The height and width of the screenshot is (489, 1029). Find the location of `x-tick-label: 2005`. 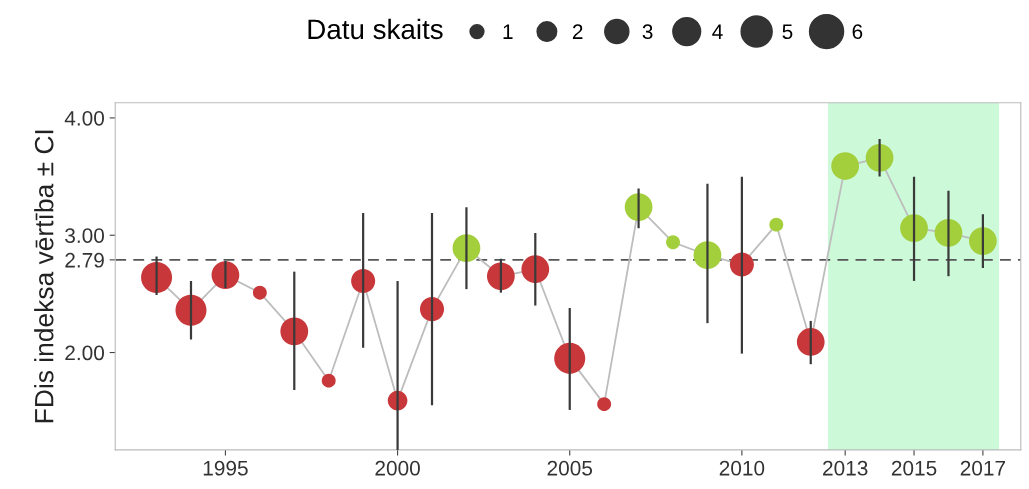

x-tick-label: 2005 is located at coordinates (570, 468).